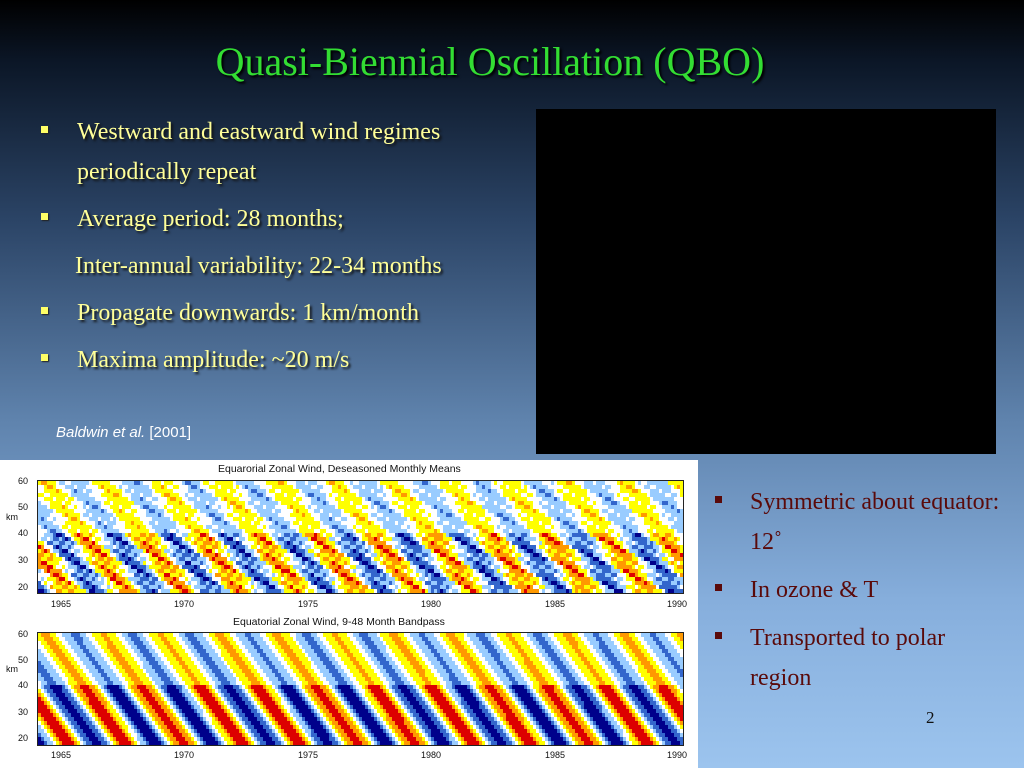  Describe the element at coordinates (285, 360) in the screenshot. I see `bullet-item: Maxima amplitude: ~20 m/s` at that location.